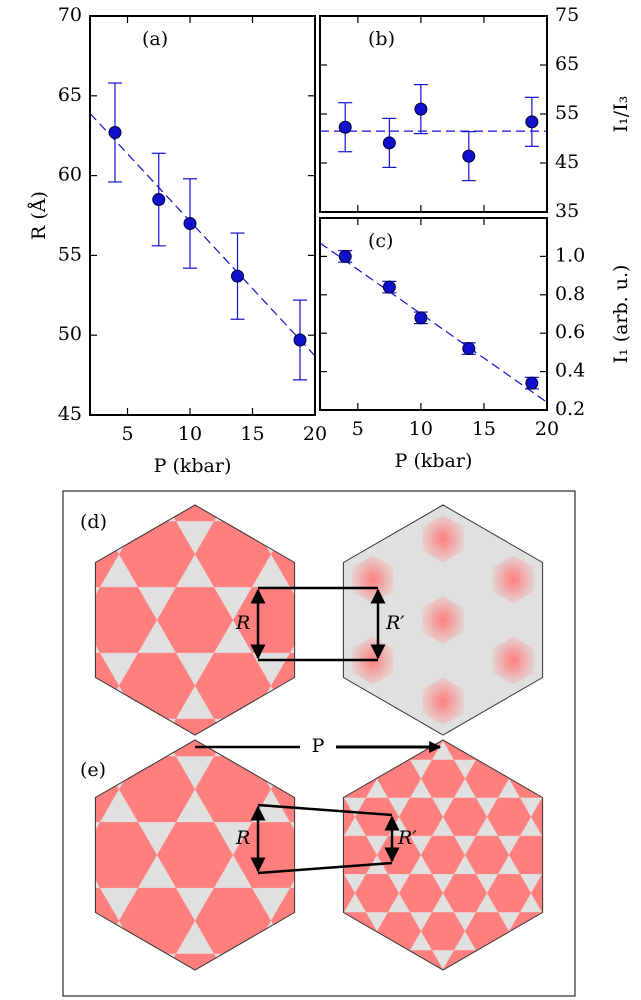 The width and height of the screenshot is (641, 1000). I want to click on y-tick-label: 50, so click(70, 334).